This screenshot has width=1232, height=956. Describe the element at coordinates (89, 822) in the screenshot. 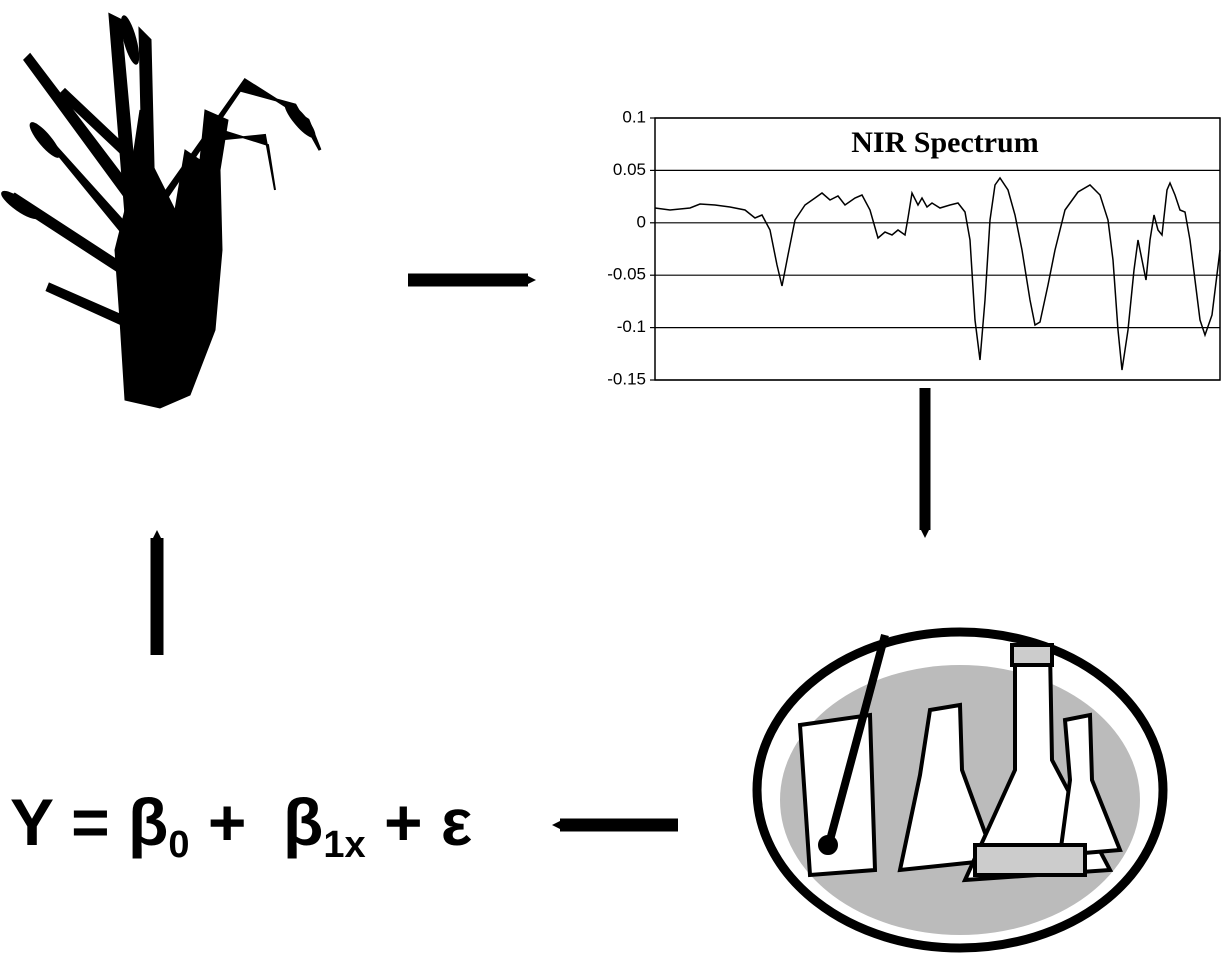

I see `formula-part: Y = β` at that location.